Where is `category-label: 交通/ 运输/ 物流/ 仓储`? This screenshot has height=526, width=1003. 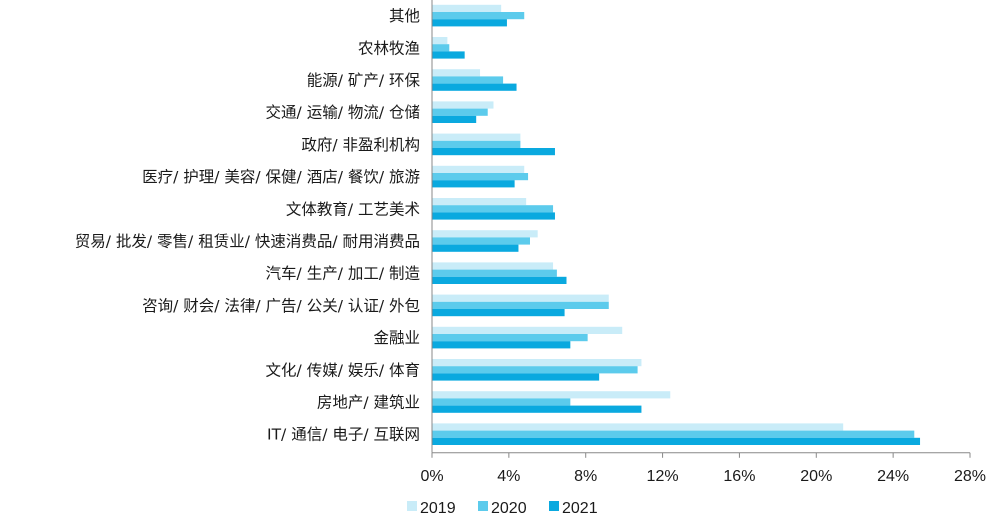
category-label: 交通/ 运输/ 物流/ 仓储 is located at coordinates (343, 113).